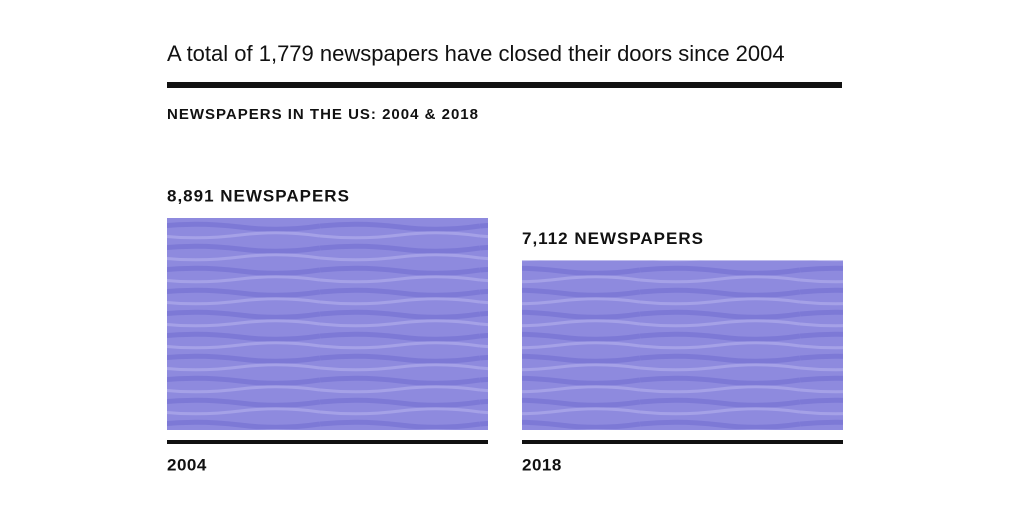 This screenshot has width=1024, height=512. What do you see at coordinates (613, 238) in the screenshot?
I see `value-label: 7,112 NEWSPAPERS` at bounding box center [613, 238].